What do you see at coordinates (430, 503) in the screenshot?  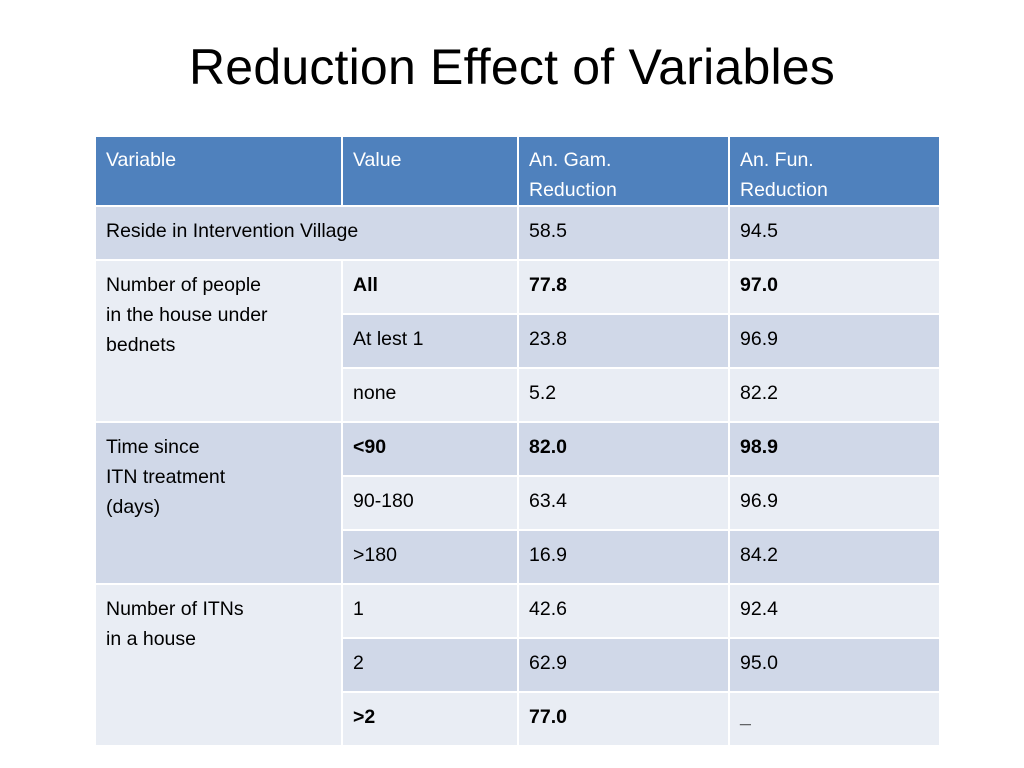 I see `cell-value: 90-180` at bounding box center [430, 503].